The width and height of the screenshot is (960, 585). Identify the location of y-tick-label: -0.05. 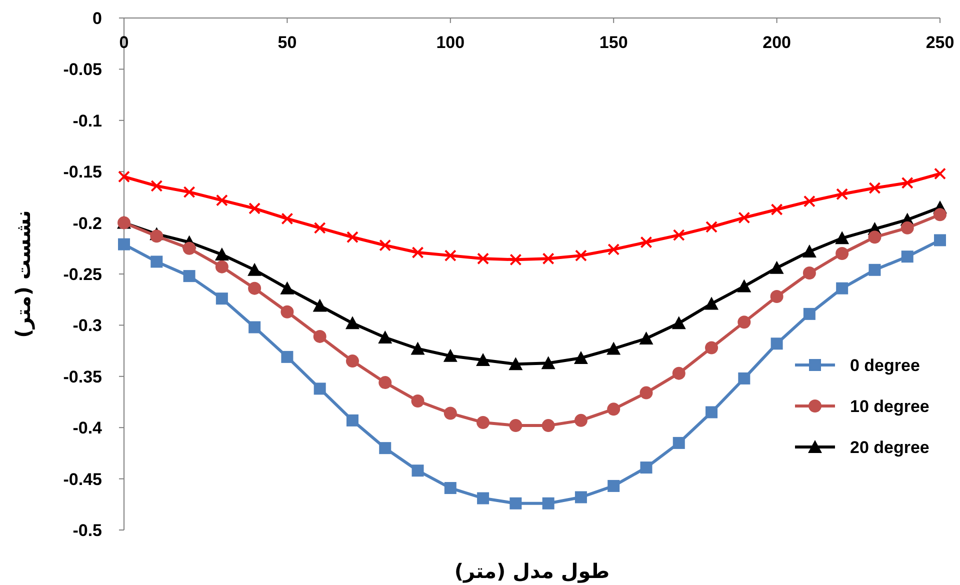
(82, 70).